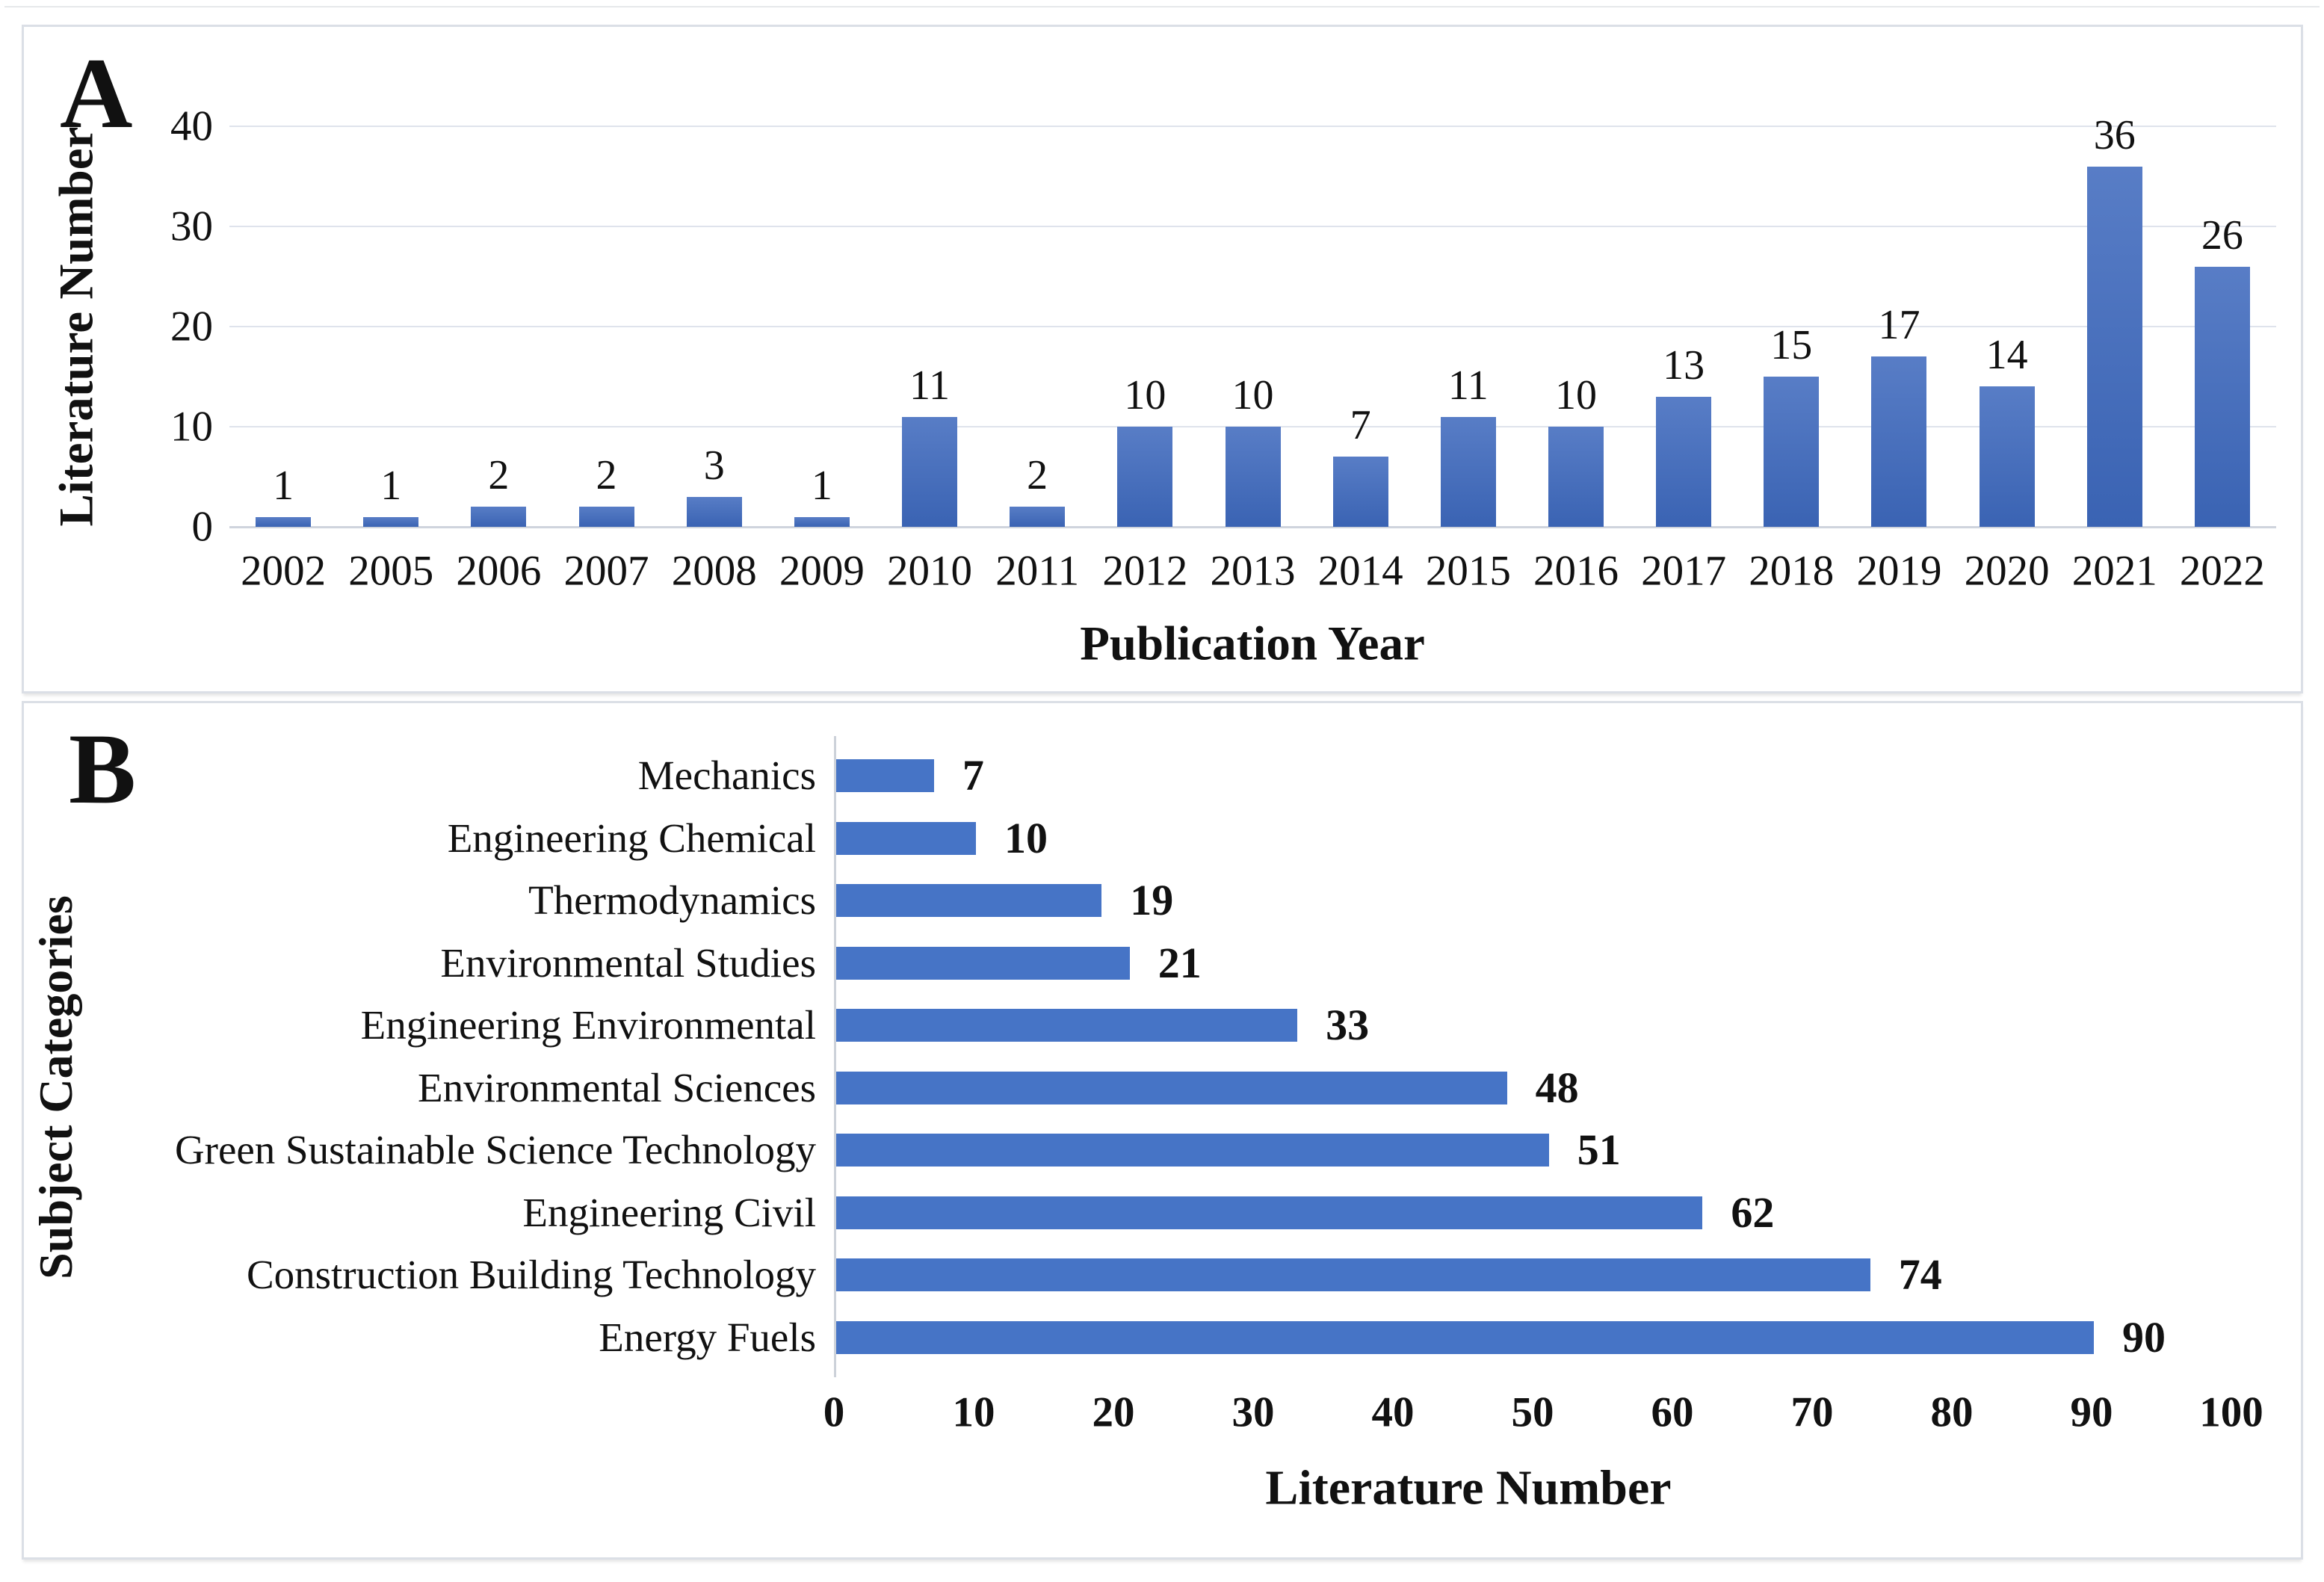 This screenshot has height=1582, width=2324. Describe the element at coordinates (1162, 7) in the screenshot. I see `figure-top-divider` at that location.